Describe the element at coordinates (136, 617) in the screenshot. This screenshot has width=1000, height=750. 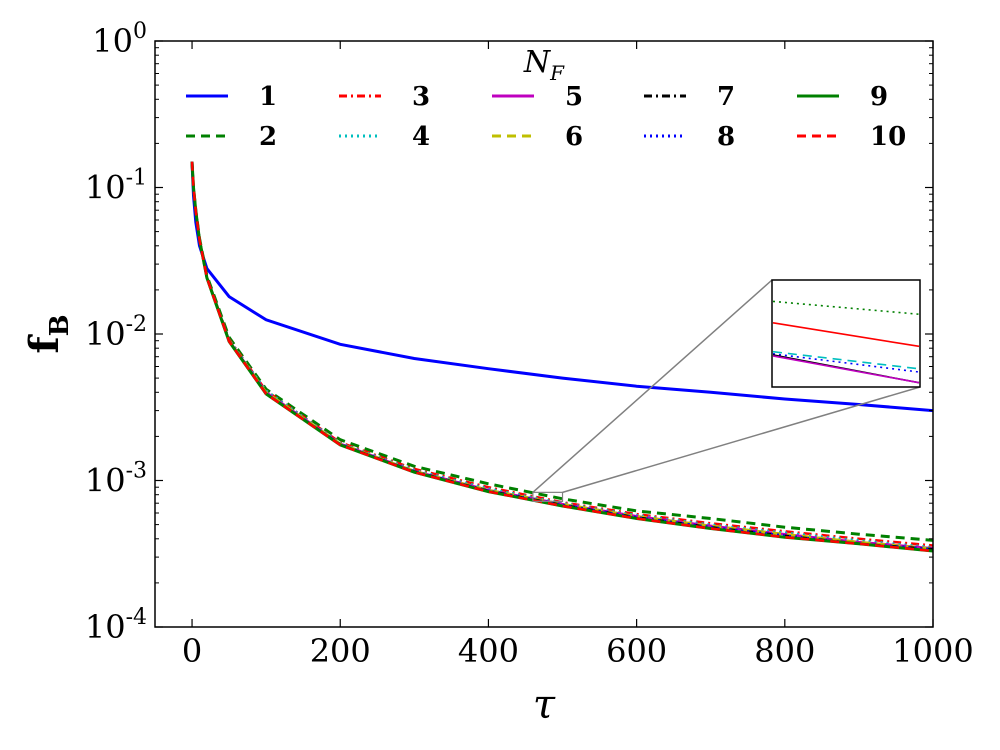
I see `y-tick-exponent: -4` at that location.